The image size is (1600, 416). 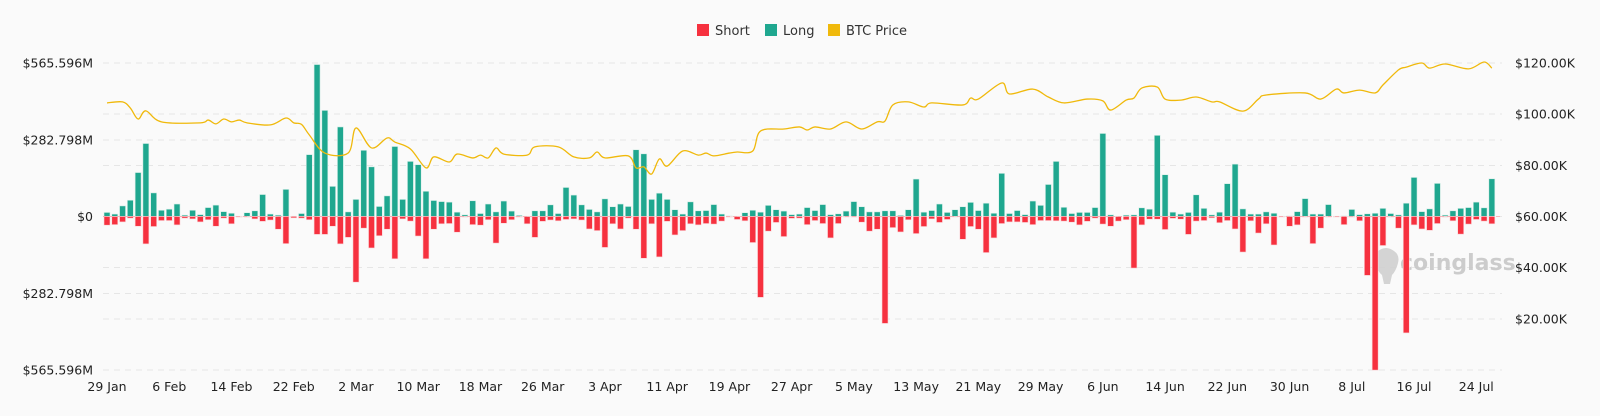 I want to click on legend-item-short: Short, so click(x=723, y=31).